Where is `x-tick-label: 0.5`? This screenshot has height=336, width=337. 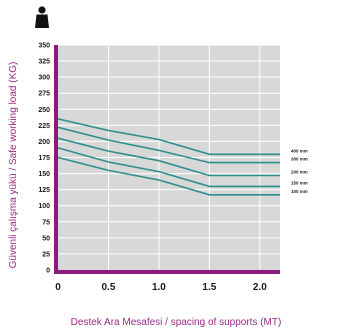
x-tick-label: 0.5 is located at coordinates (109, 287).